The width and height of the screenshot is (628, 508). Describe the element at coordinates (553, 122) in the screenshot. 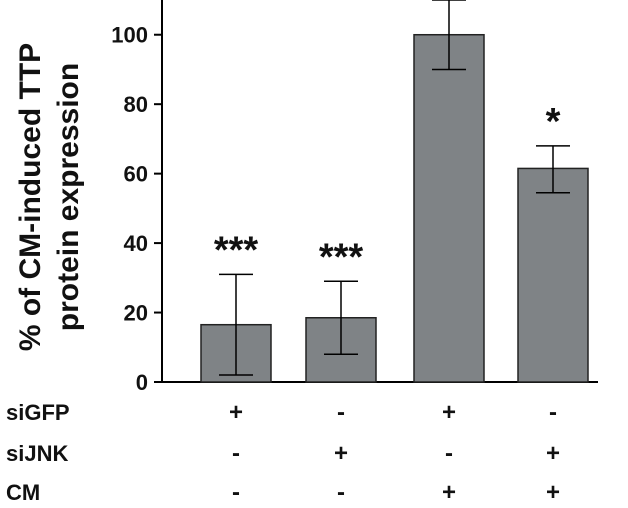

I see `significance-label: *` at that location.